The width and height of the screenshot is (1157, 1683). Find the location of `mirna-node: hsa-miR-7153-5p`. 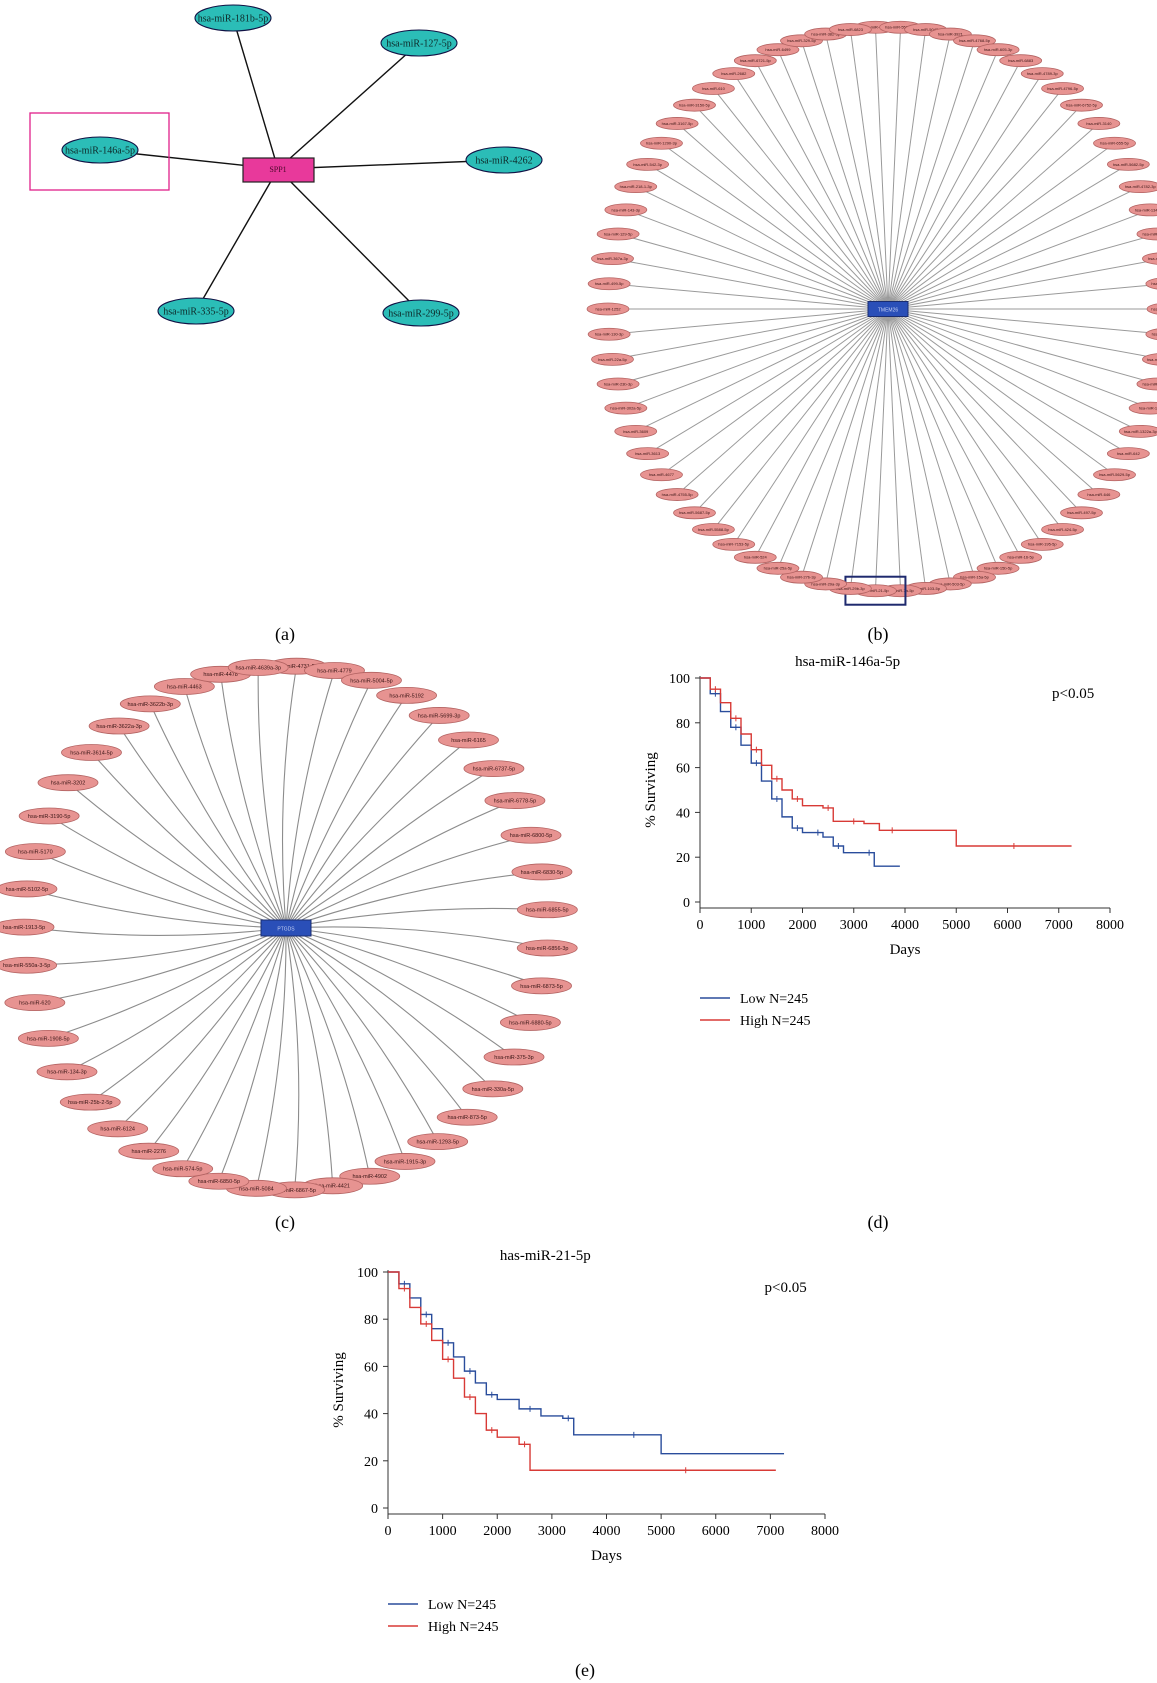

mirna-node: hsa-miR-7153-5p is located at coordinates (734, 544).